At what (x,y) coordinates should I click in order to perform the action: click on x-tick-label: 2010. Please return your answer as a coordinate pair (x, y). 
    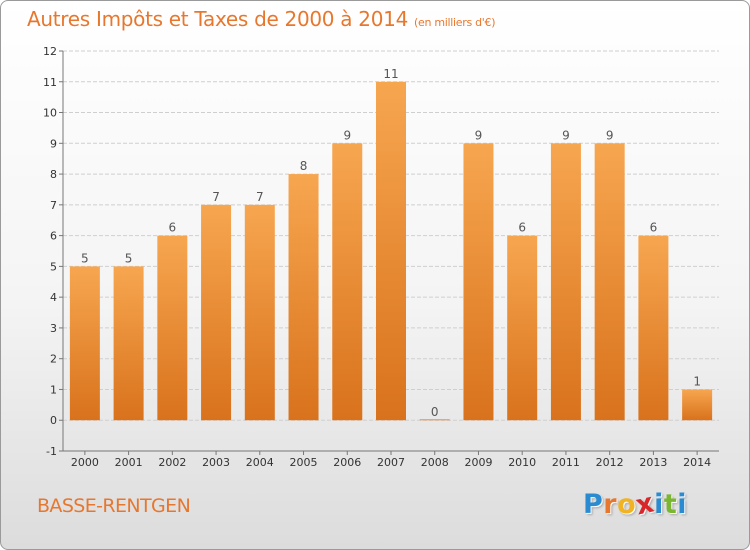
    Looking at the image, I should click on (522, 462).